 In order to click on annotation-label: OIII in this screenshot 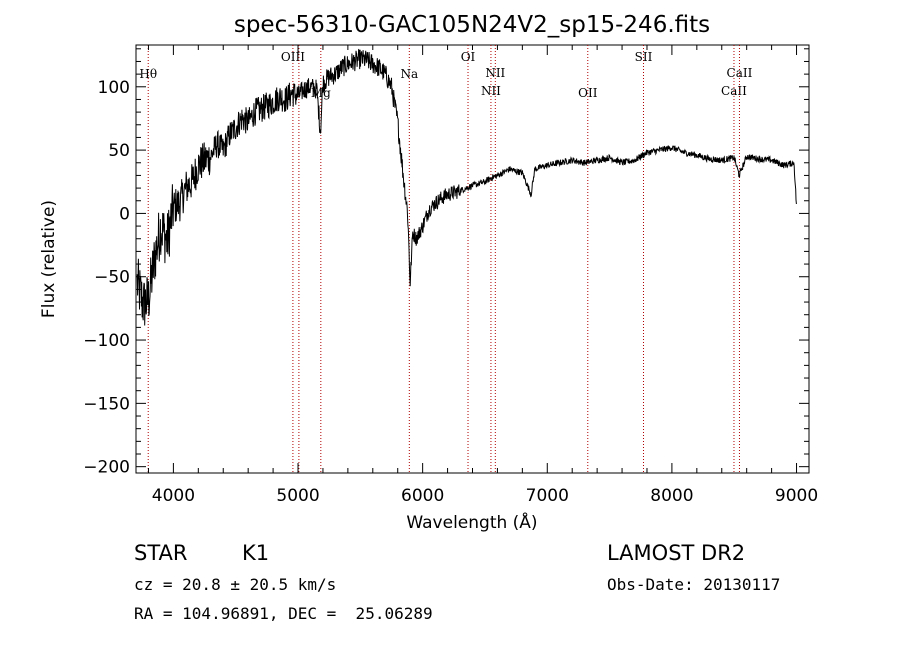, I will do `click(293, 57)`.